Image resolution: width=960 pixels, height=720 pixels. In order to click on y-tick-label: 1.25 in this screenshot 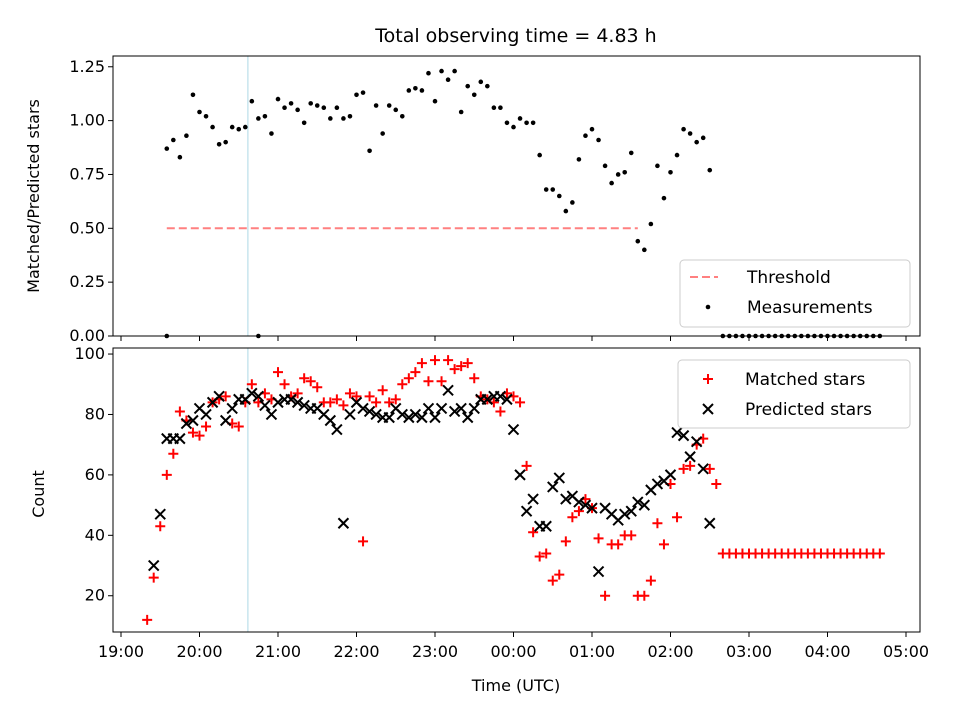, I will do `click(87, 66)`.